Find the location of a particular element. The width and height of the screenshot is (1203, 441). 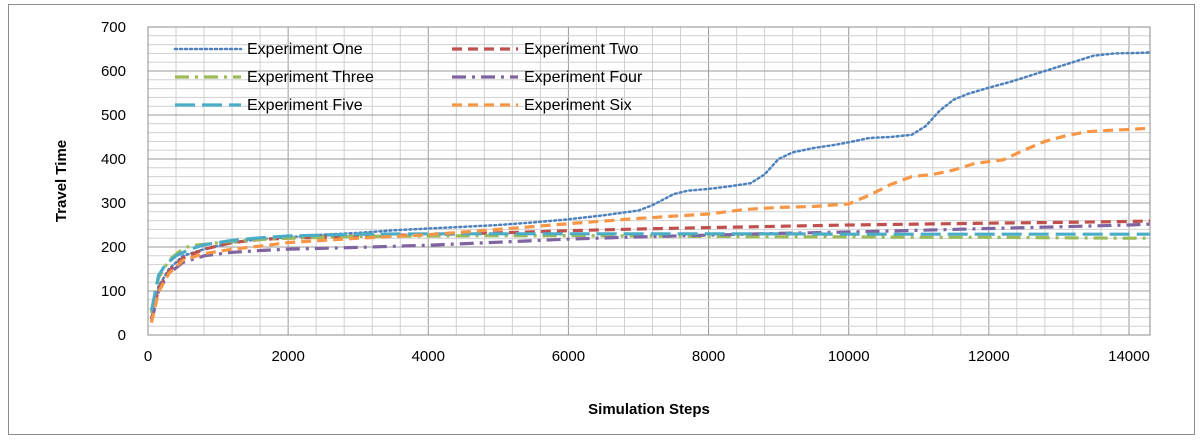

y-tick-label: 200 is located at coordinates (113, 247).